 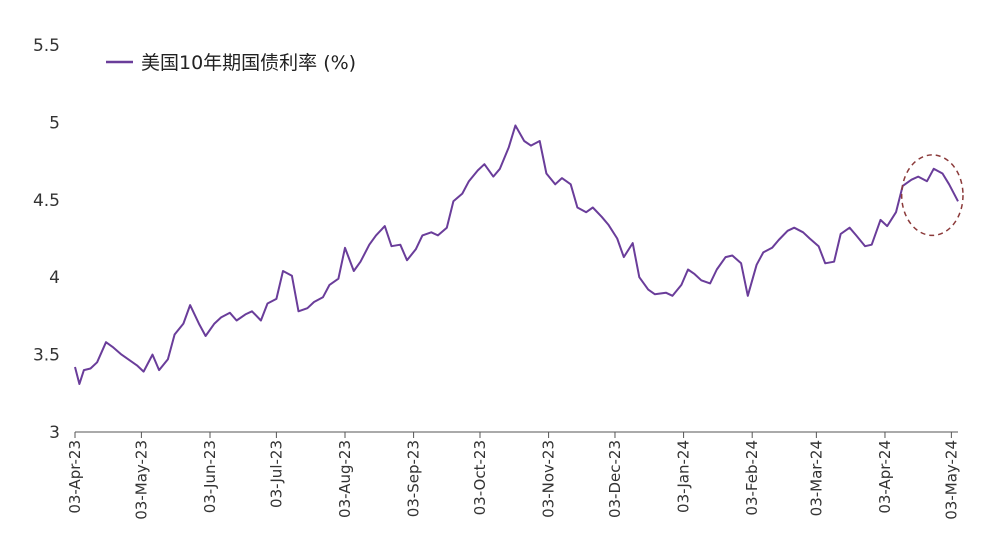 What do you see at coordinates (46, 46) in the screenshot?
I see `y-tick-label: 5.5` at bounding box center [46, 46].